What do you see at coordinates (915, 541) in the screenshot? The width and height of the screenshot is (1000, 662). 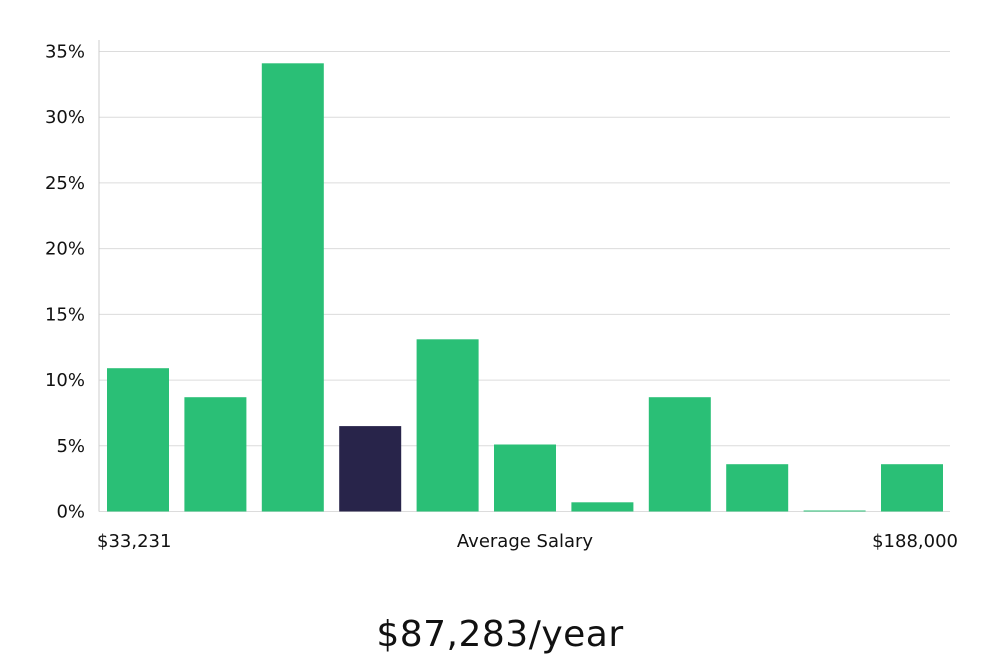 I see `x-axis-max-label: $188,000` at bounding box center [915, 541].